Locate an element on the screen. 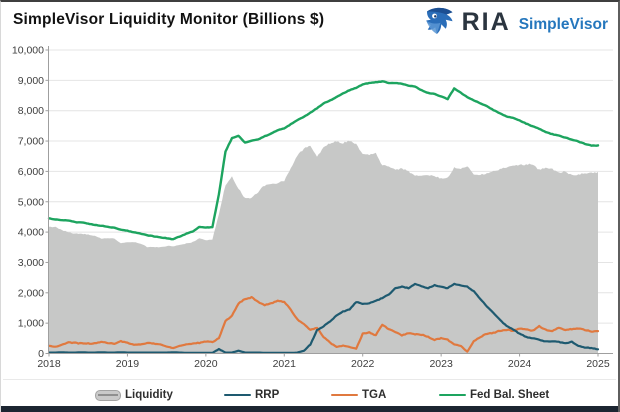 The width and height of the screenshot is (620, 412). svg-text: 2020 is located at coordinates (206, 364).